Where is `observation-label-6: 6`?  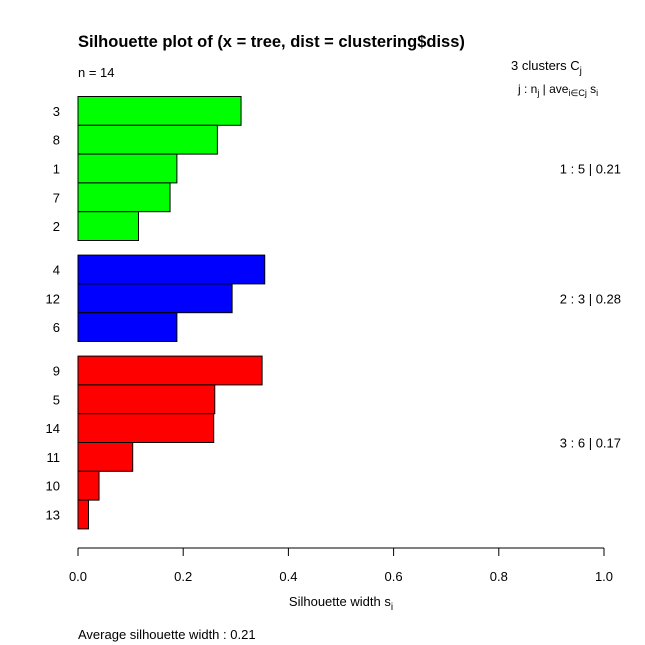
observation-label-6: 6 is located at coordinates (56, 327).